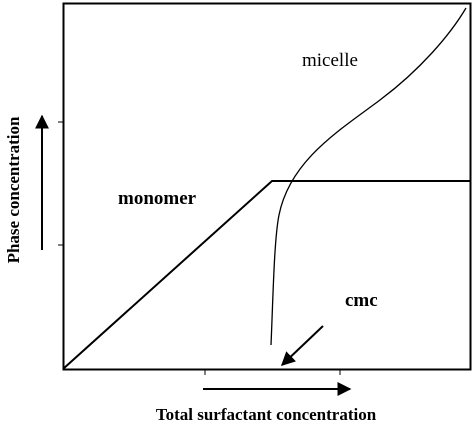 The width and height of the screenshot is (474, 425). Describe the element at coordinates (13, 189) in the screenshot. I see `y-axis-label: Phase concentration` at that location.